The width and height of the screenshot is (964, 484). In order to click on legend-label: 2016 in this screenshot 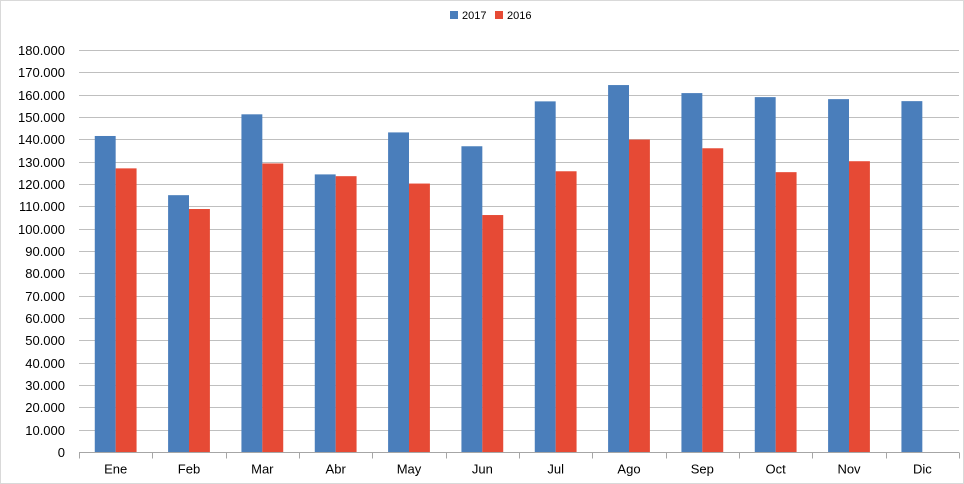, I will do `click(519, 16)`.